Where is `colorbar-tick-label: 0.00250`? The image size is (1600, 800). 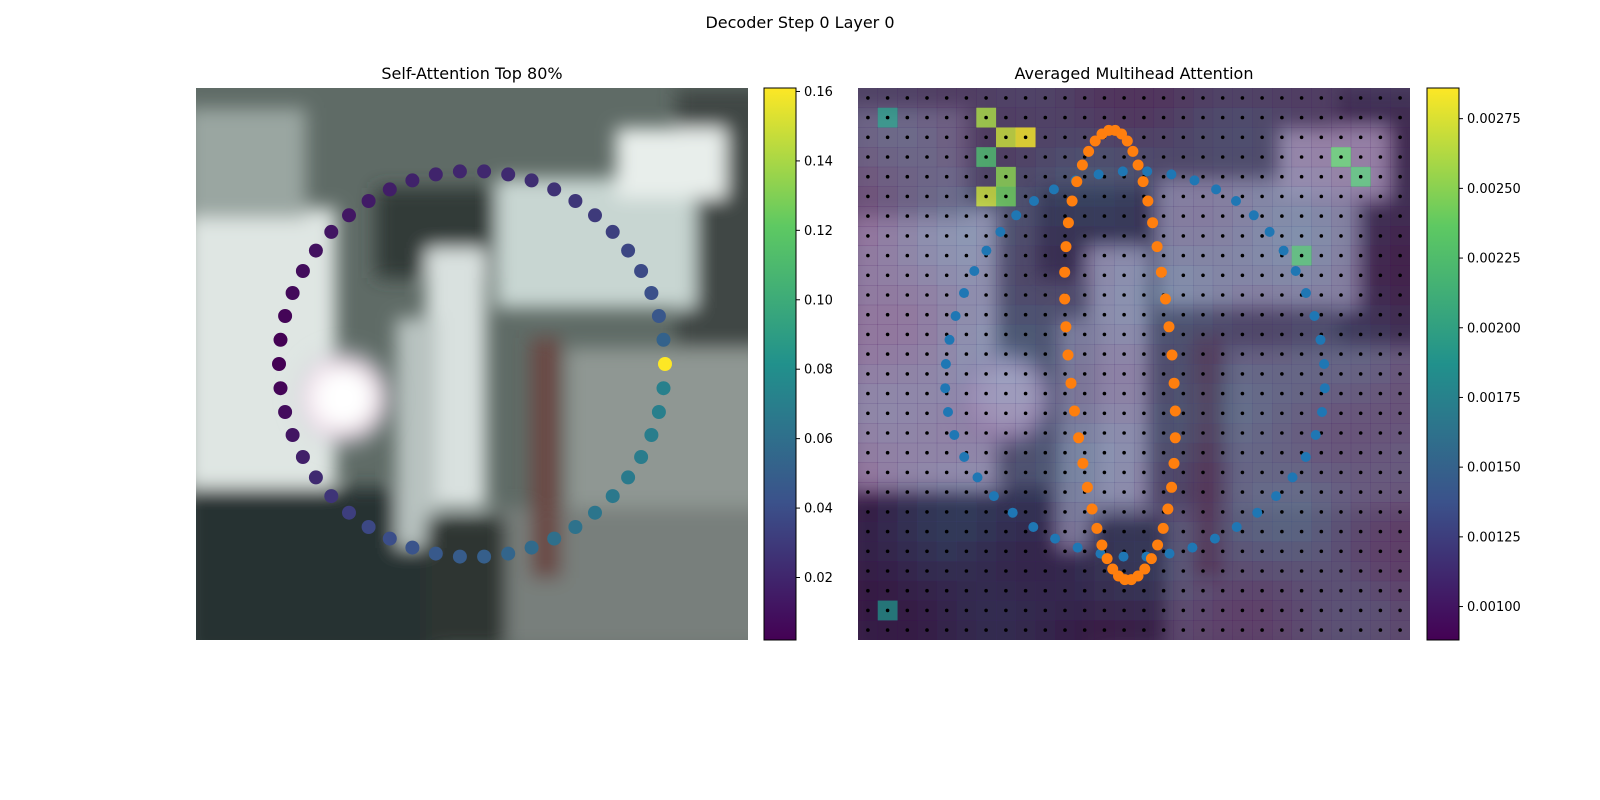
colorbar-tick-label: 0.00250 is located at coordinates (1494, 189).